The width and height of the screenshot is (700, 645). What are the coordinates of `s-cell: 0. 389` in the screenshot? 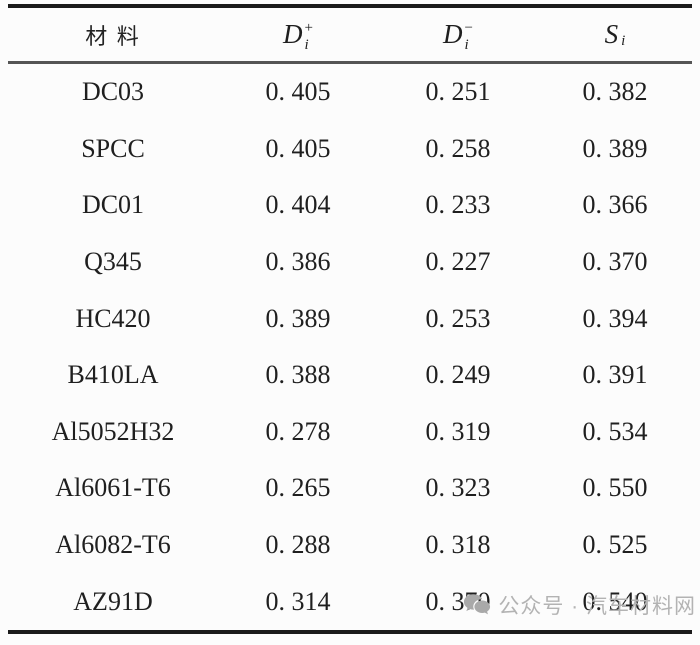 It's located at (615, 148).